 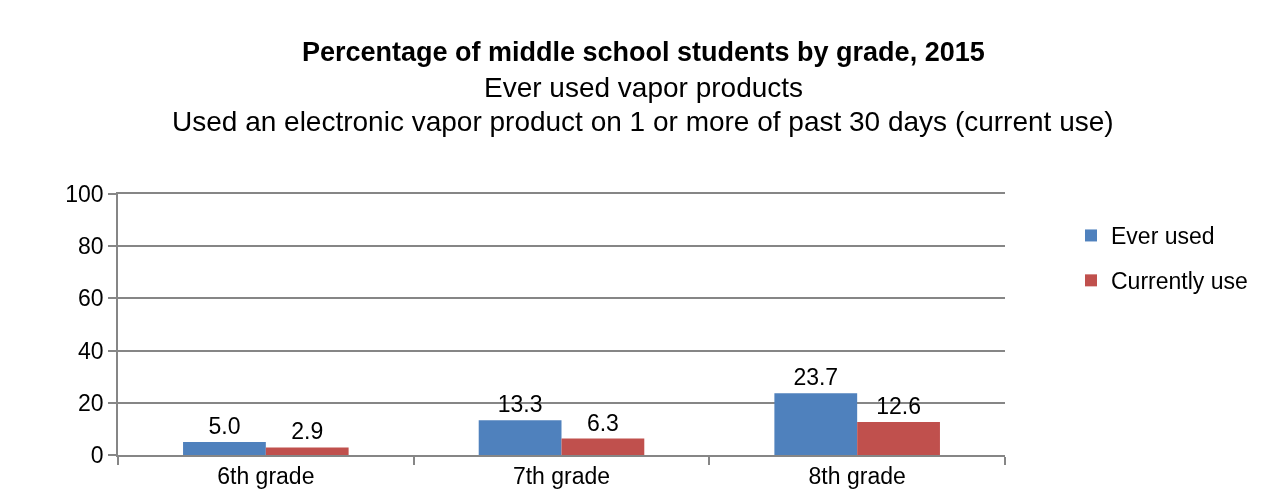 I want to click on legend-label: Currently use, so click(x=1179, y=281).